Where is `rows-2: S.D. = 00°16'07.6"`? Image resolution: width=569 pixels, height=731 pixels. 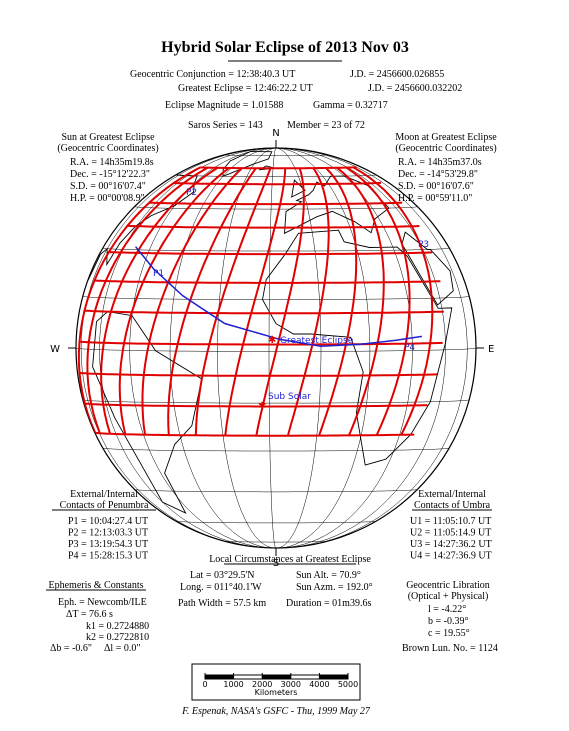
rows-2: S.D. = 00°16'07.6" is located at coordinates (436, 186).